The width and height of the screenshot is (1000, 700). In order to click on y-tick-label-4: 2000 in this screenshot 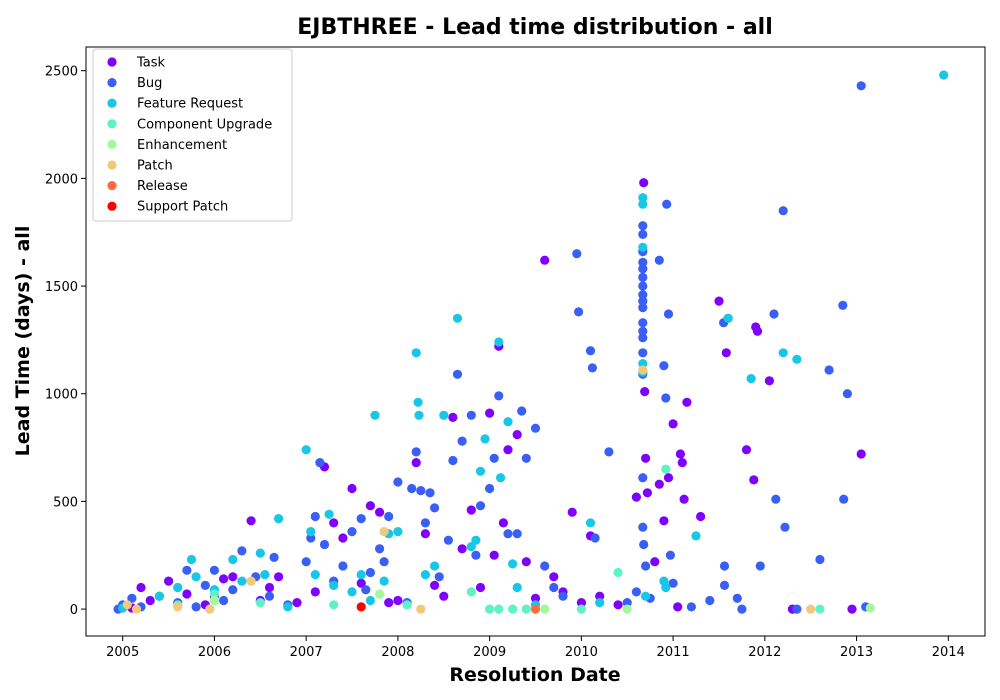, I will do `click(61, 179)`.